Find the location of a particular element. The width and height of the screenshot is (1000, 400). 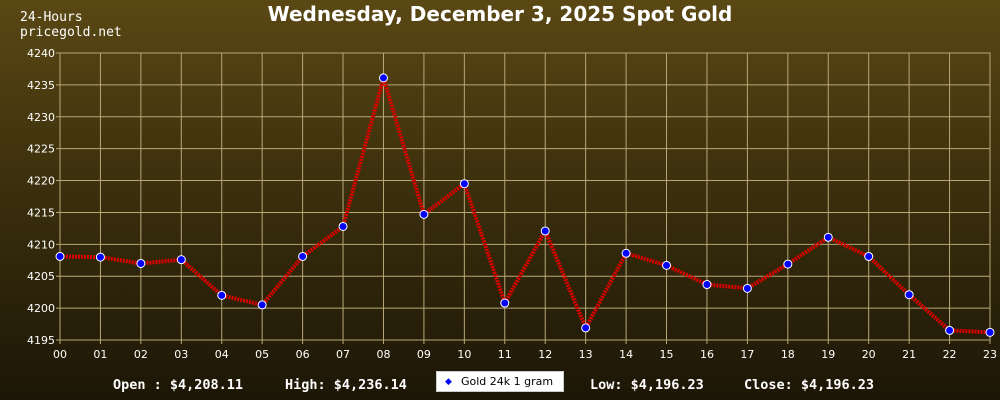

y-tick-label: 4225 is located at coordinates (41, 149).